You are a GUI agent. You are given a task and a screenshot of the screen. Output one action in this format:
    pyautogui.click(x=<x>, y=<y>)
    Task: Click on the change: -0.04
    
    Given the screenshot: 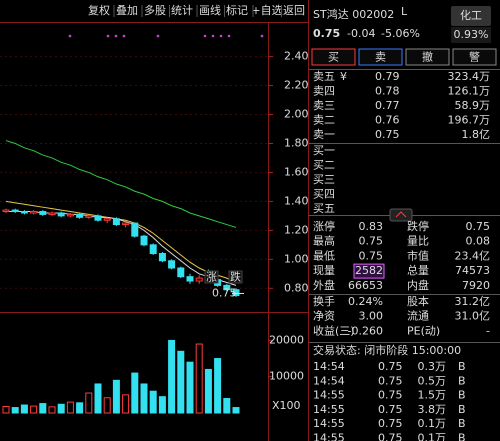 What is the action you would take?
    pyautogui.click(x=361, y=33)
    